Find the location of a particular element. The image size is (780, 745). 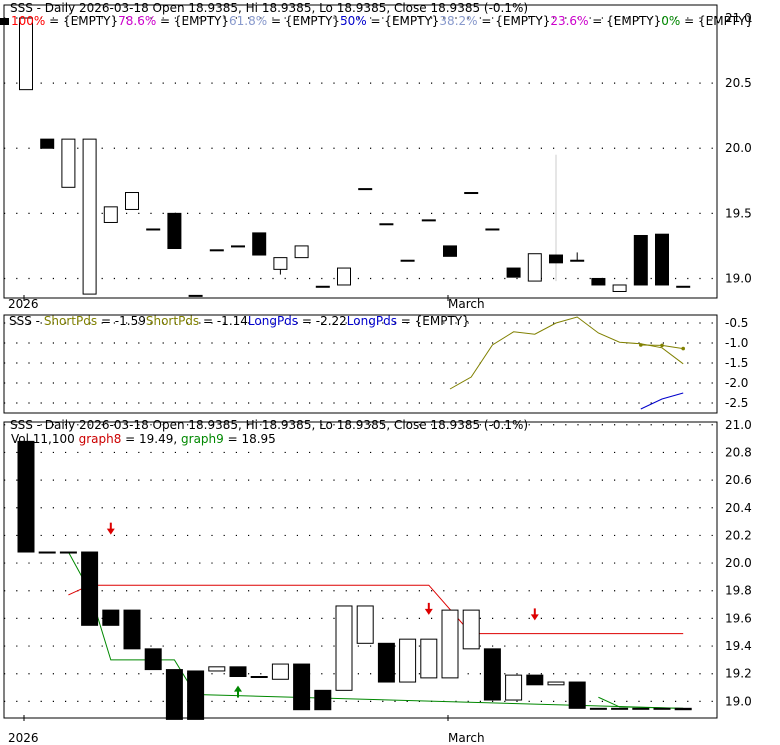

legend-series-label: 0% is located at coordinates (670, 21).